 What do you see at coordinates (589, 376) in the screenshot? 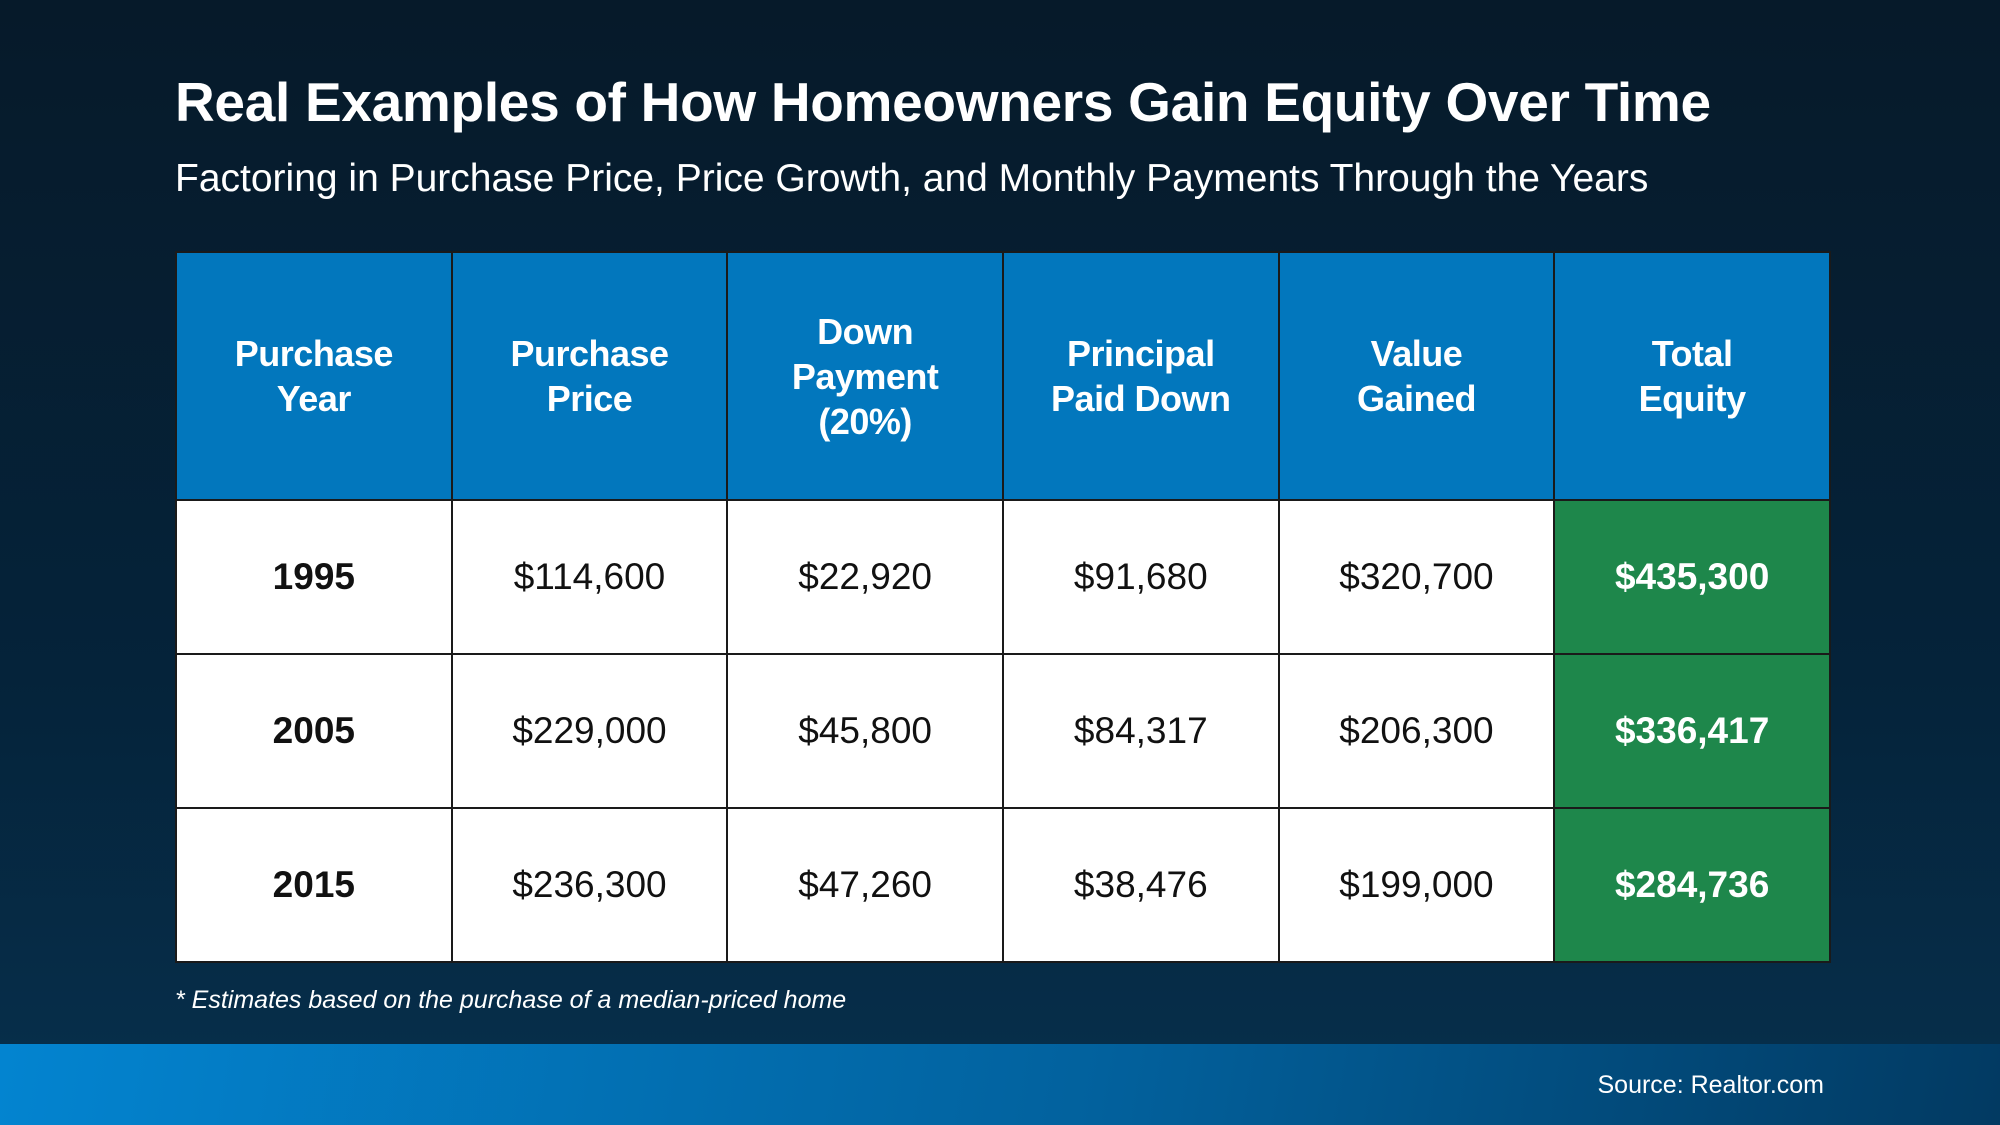
I see `column-header: Purchase Price` at bounding box center [589, 376].